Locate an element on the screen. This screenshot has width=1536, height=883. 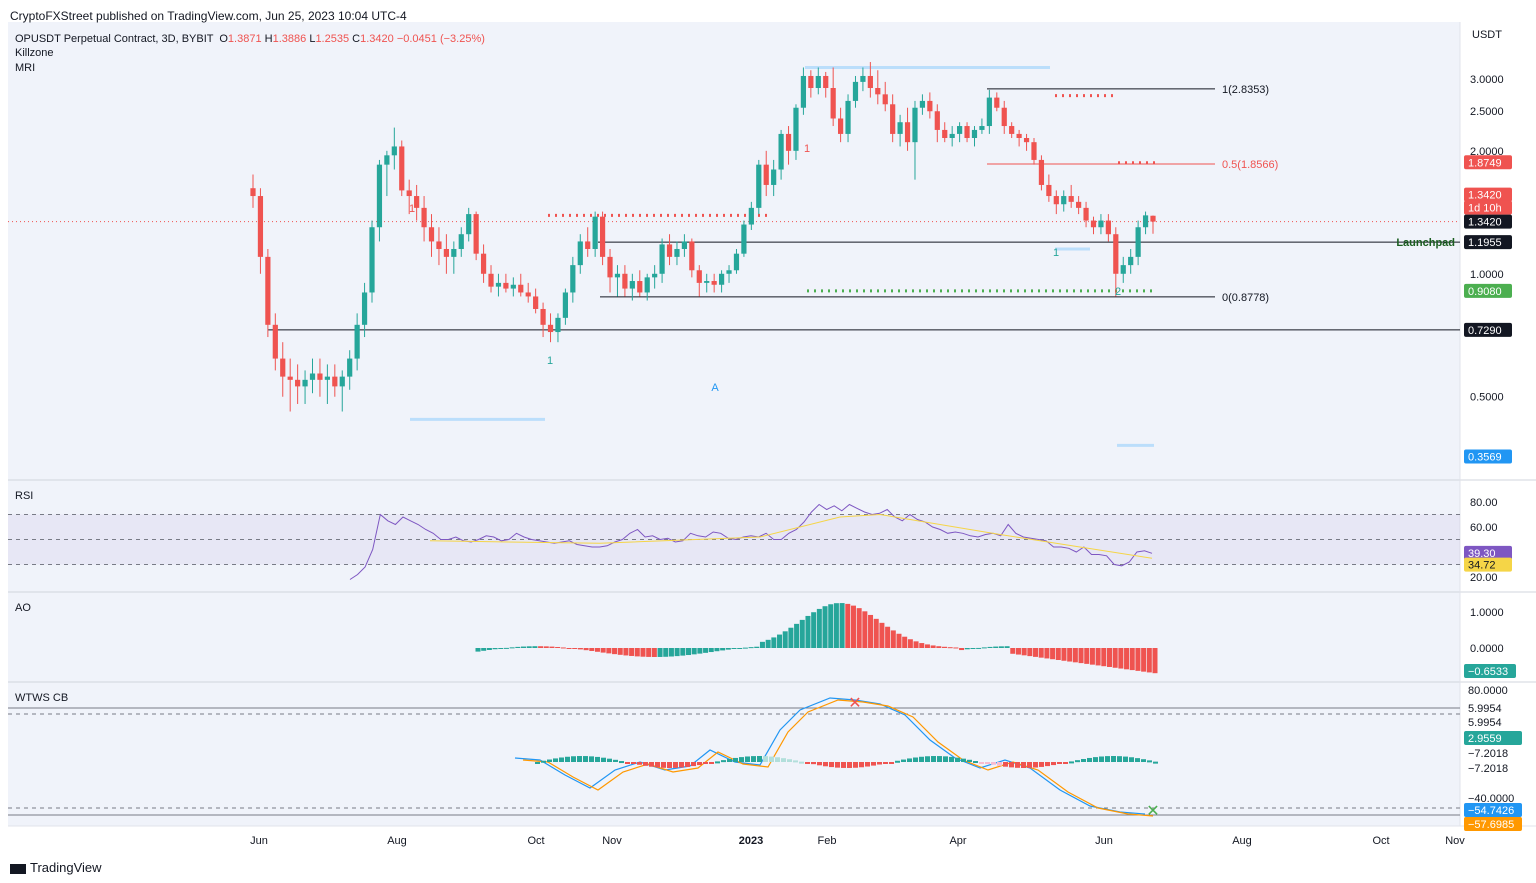
rsi-value: 39.30 is located at coordinates (1482, 554).